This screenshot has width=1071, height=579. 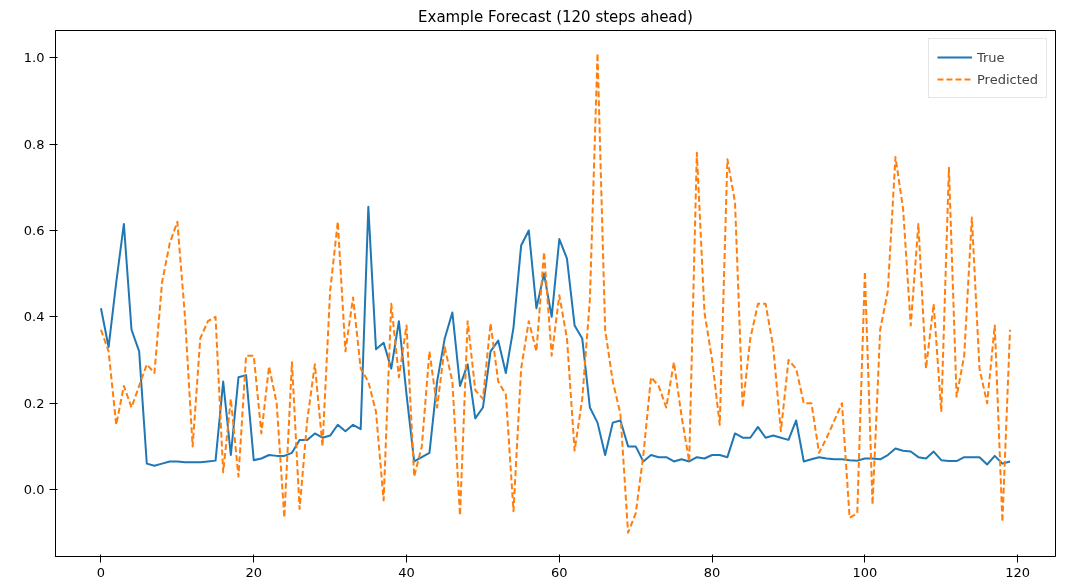 What do you see at coordinates (34, 403) in the screenshot?
I see `y-tick-label: 0.2` at bounding box center [34, 403].